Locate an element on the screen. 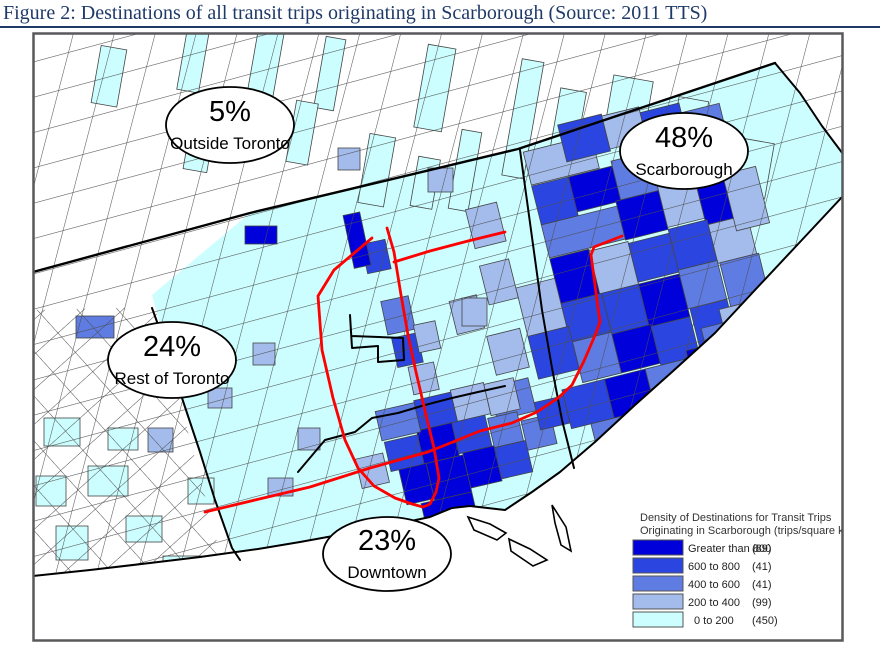 The image size is (880, 667). legend-swatch-gt800 is located at coordinates (658, 547).